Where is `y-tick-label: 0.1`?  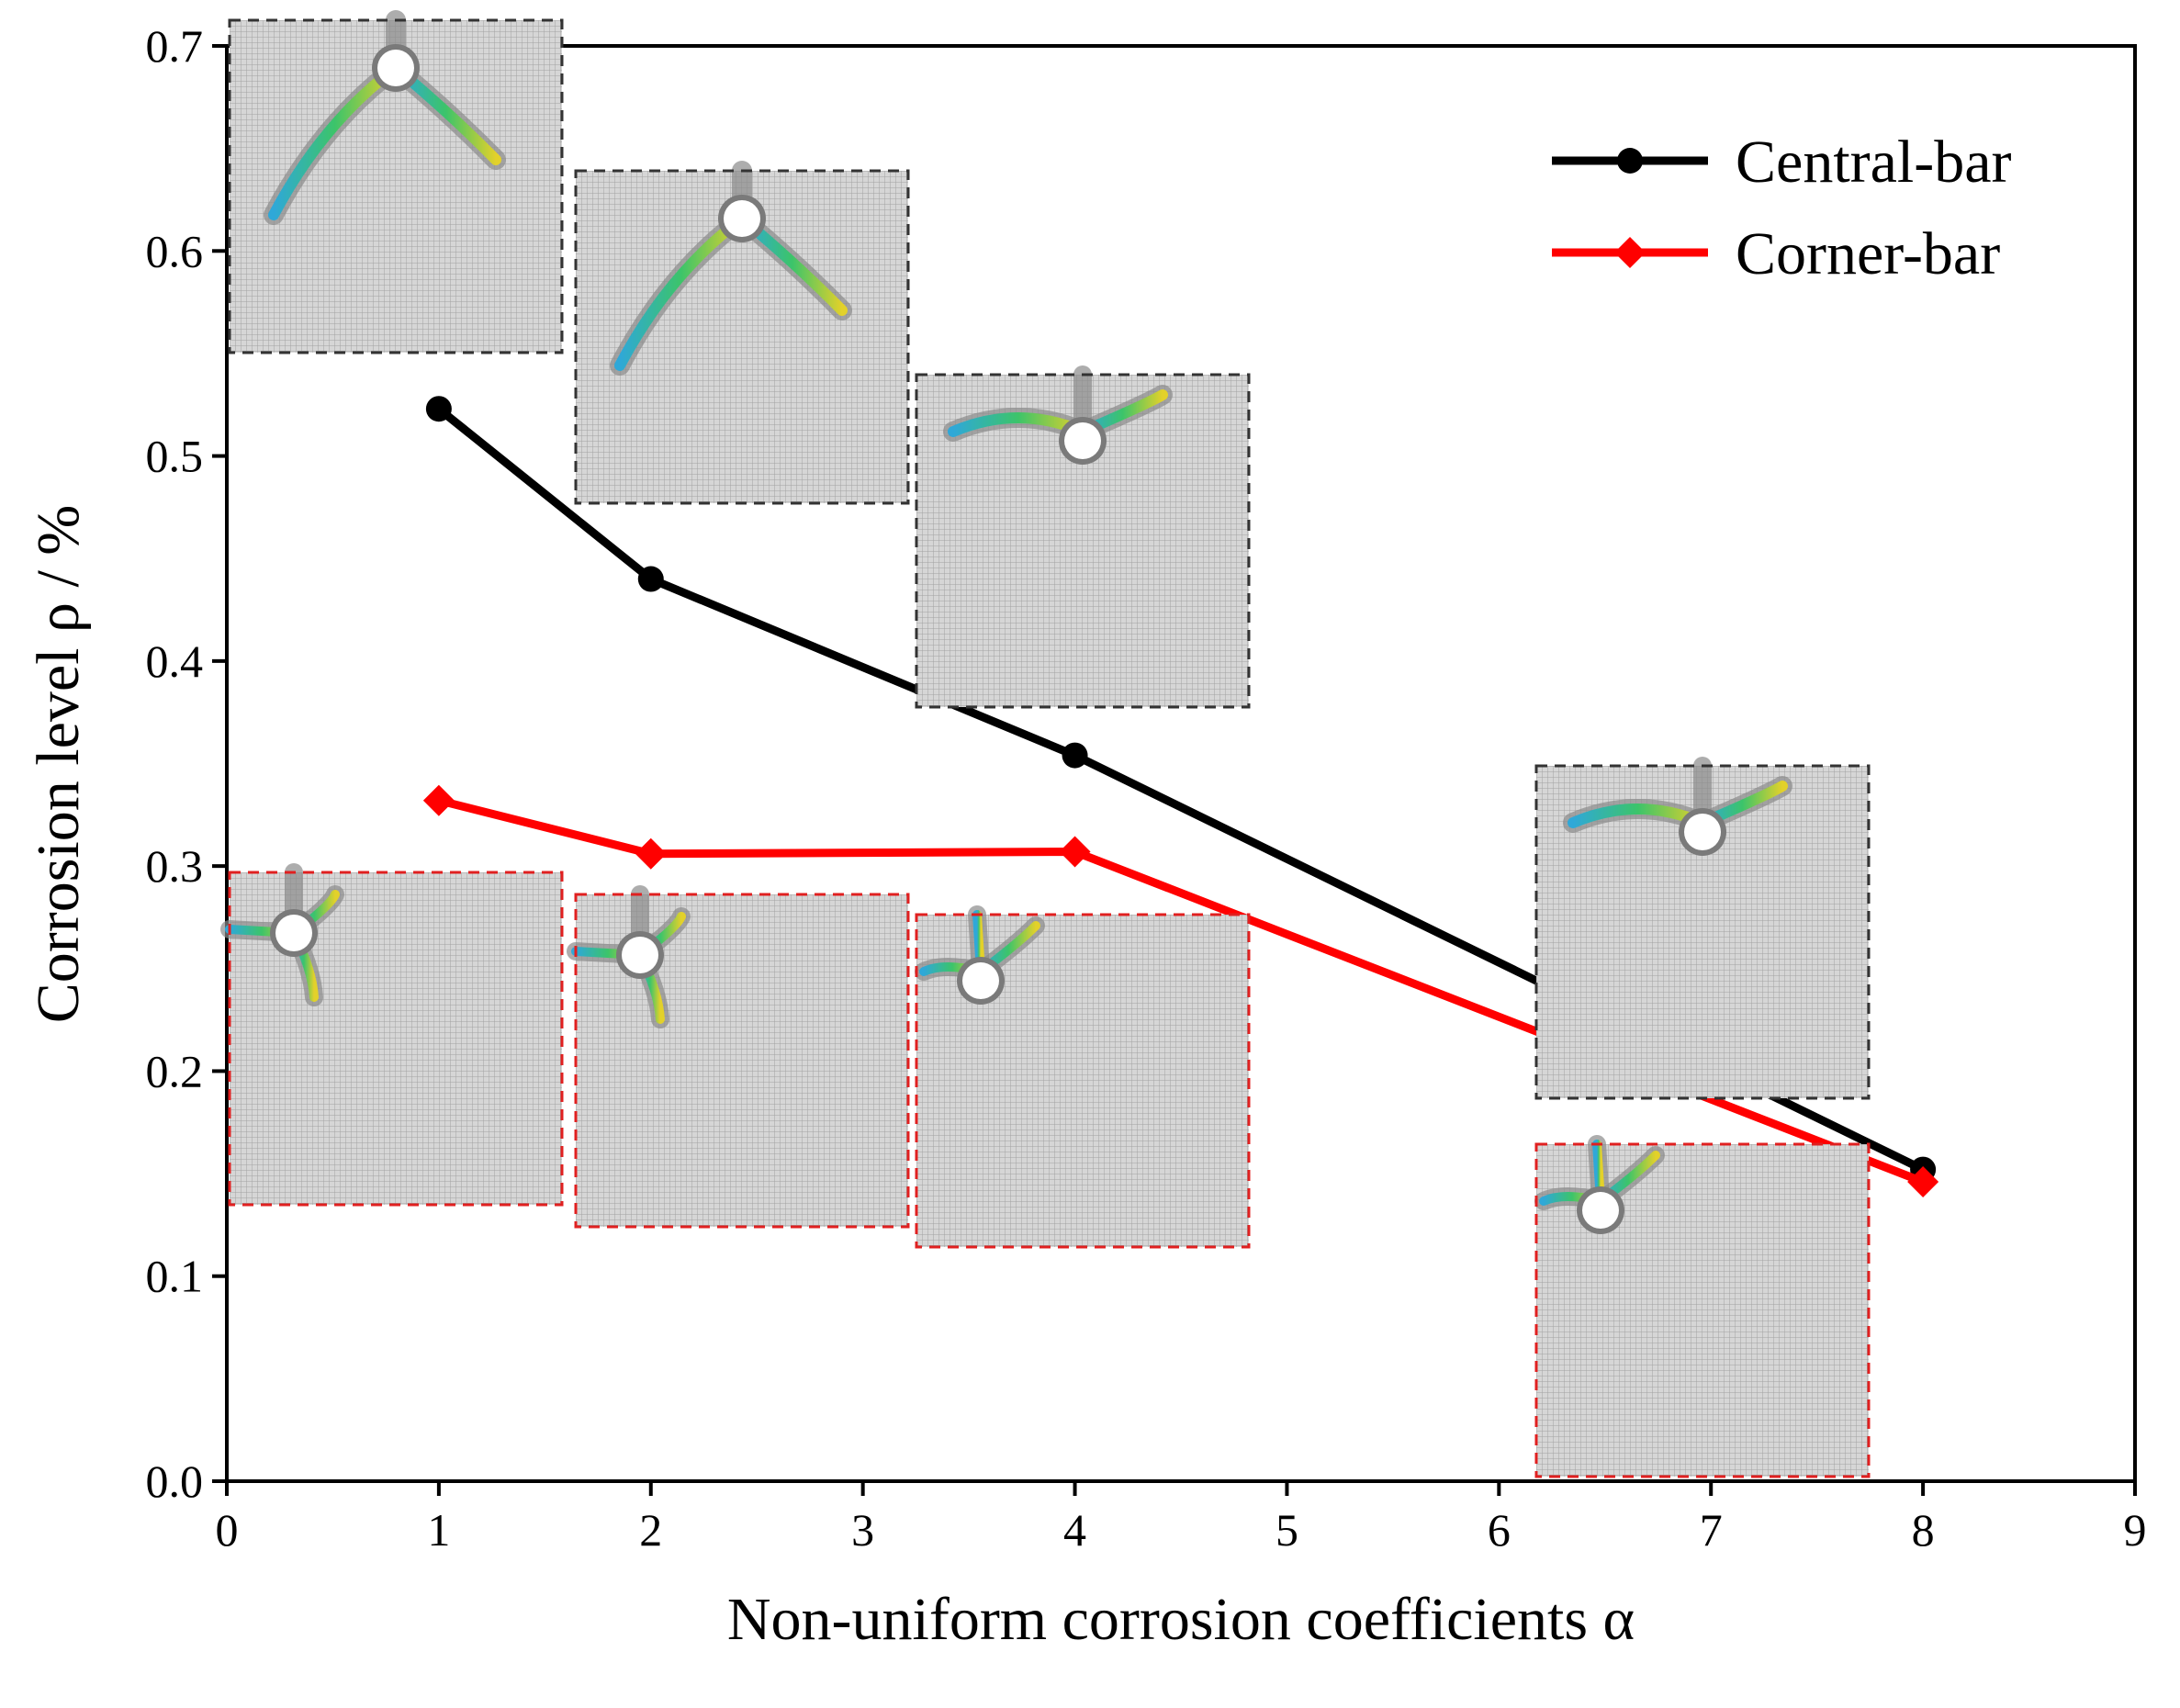 y-tick-label: 0.1 is located at coordinates (175, 1277).